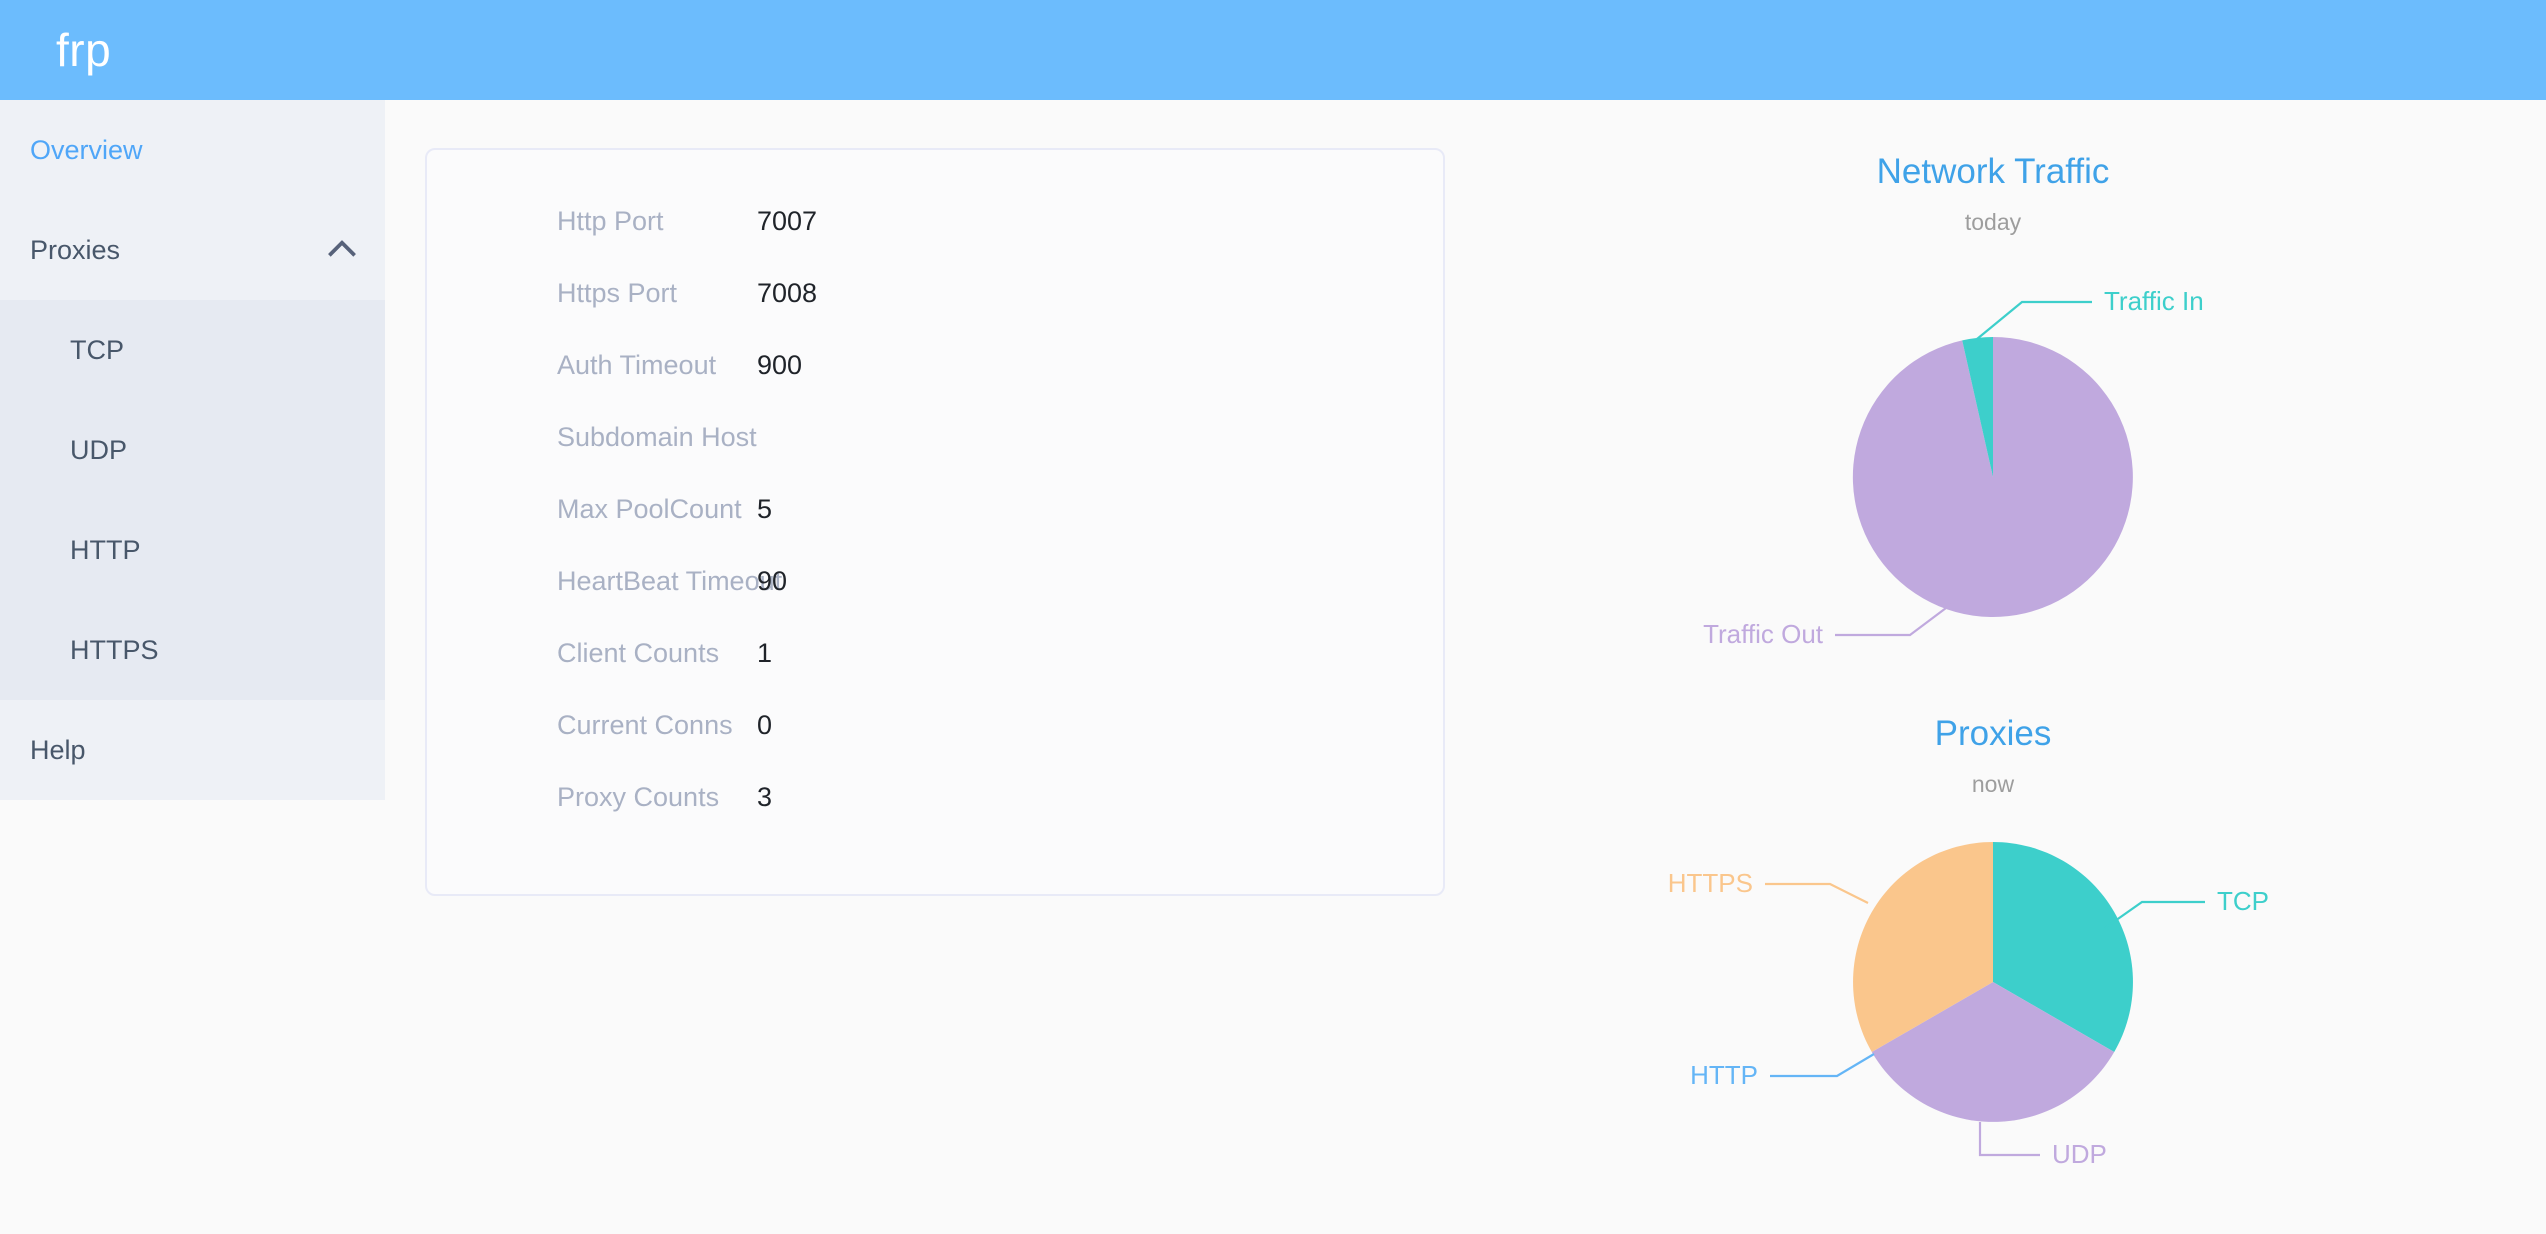  What do you see at coordinates (84, 50) in the screenshot?
I see `app-title: frp` at bounding box center [84, 50].